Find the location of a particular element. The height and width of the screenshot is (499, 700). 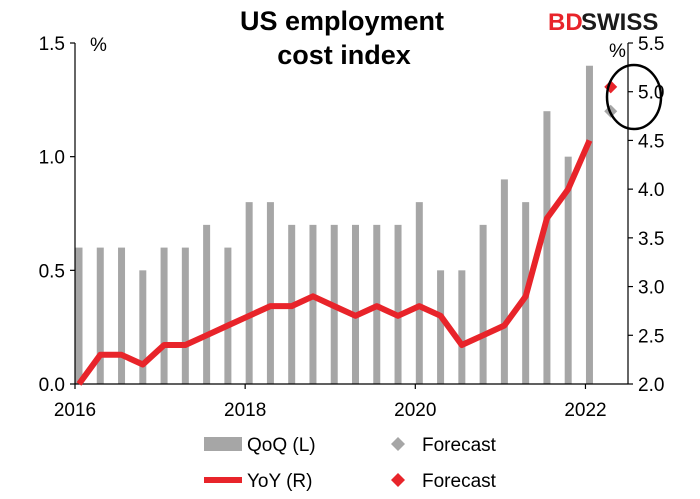

x-tick-label: 2022 is located at coordinates (585, 410).